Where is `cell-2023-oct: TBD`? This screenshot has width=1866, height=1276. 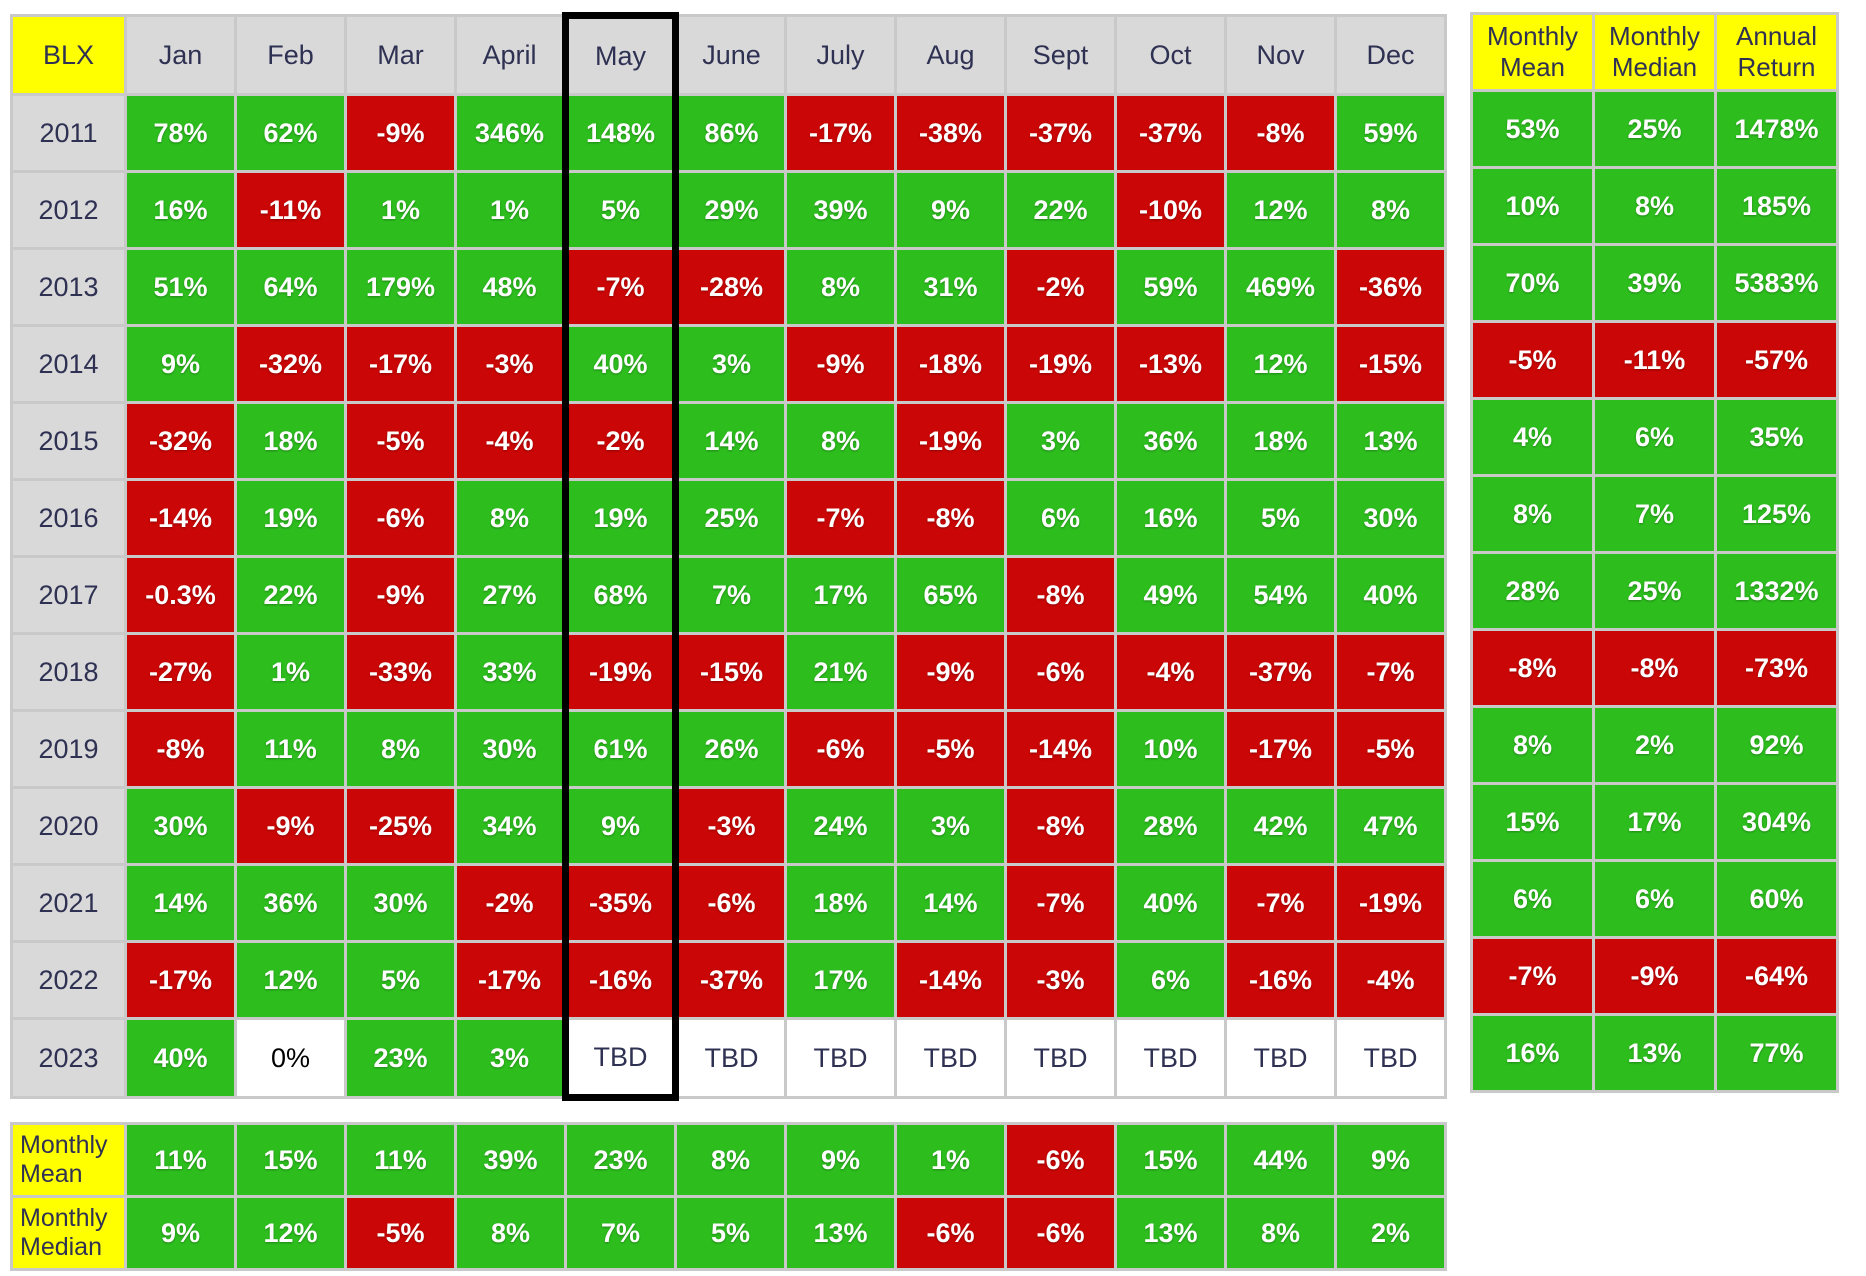
cell-2023-oct: TBD is located at coordinates (1170, 1058).